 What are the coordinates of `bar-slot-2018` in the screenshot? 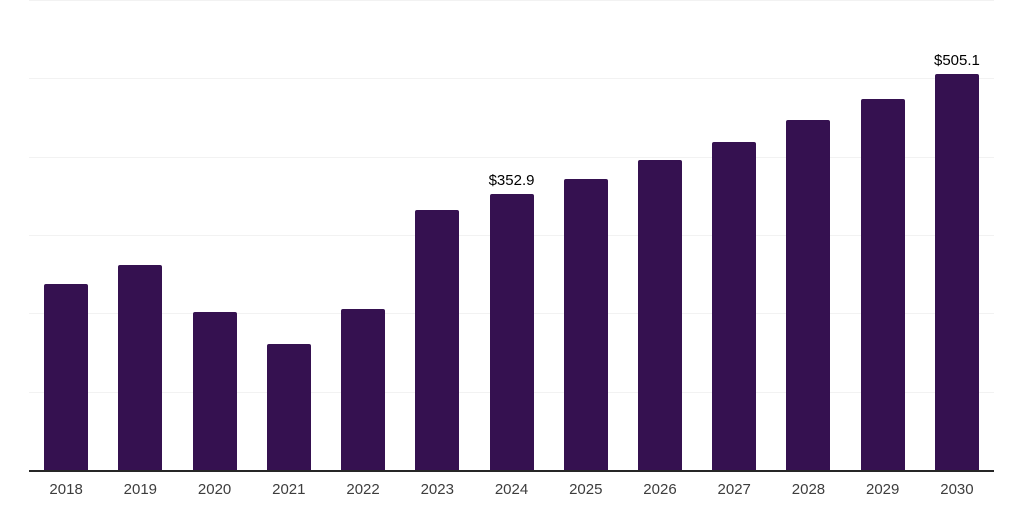 It's located at (66, 235).